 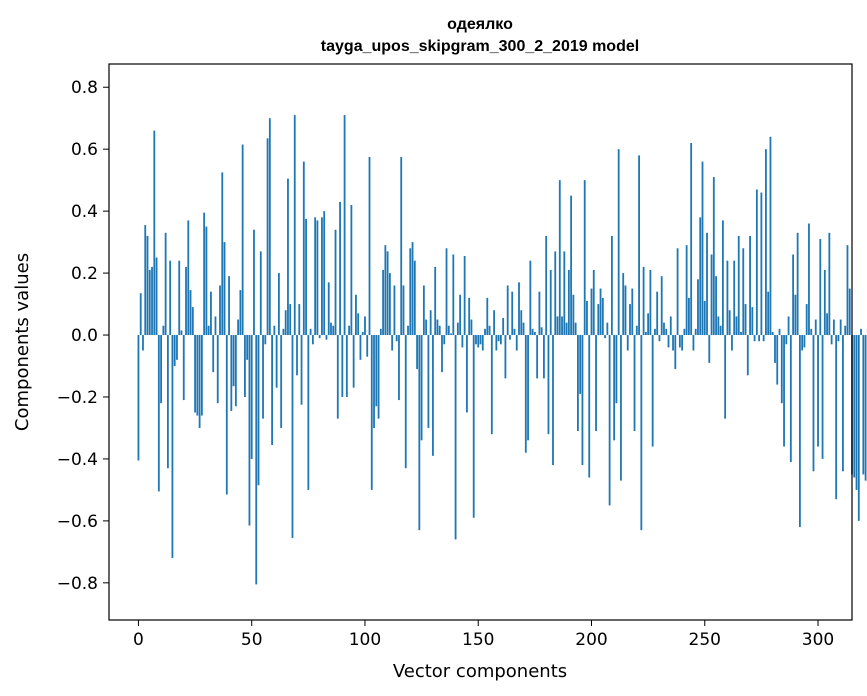 What do you see at coordinates (84, 88) in the screenshot?
I see `y-tick-label: 0.8` at bounding box center [84, 88].